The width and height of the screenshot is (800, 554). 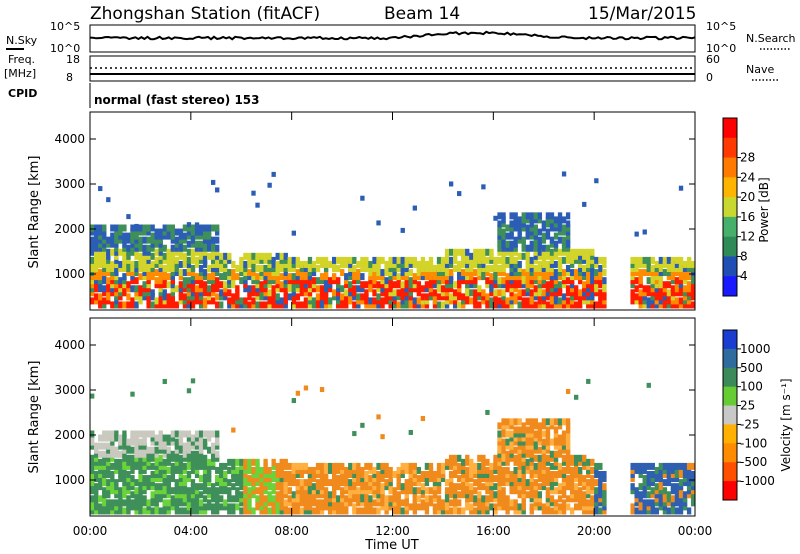 What do you see at coordinates (786, 424) in the screenshot?
I see `velocity-cblabel: Velocity [m s⁻¹]` at bounding box center [786, 424].